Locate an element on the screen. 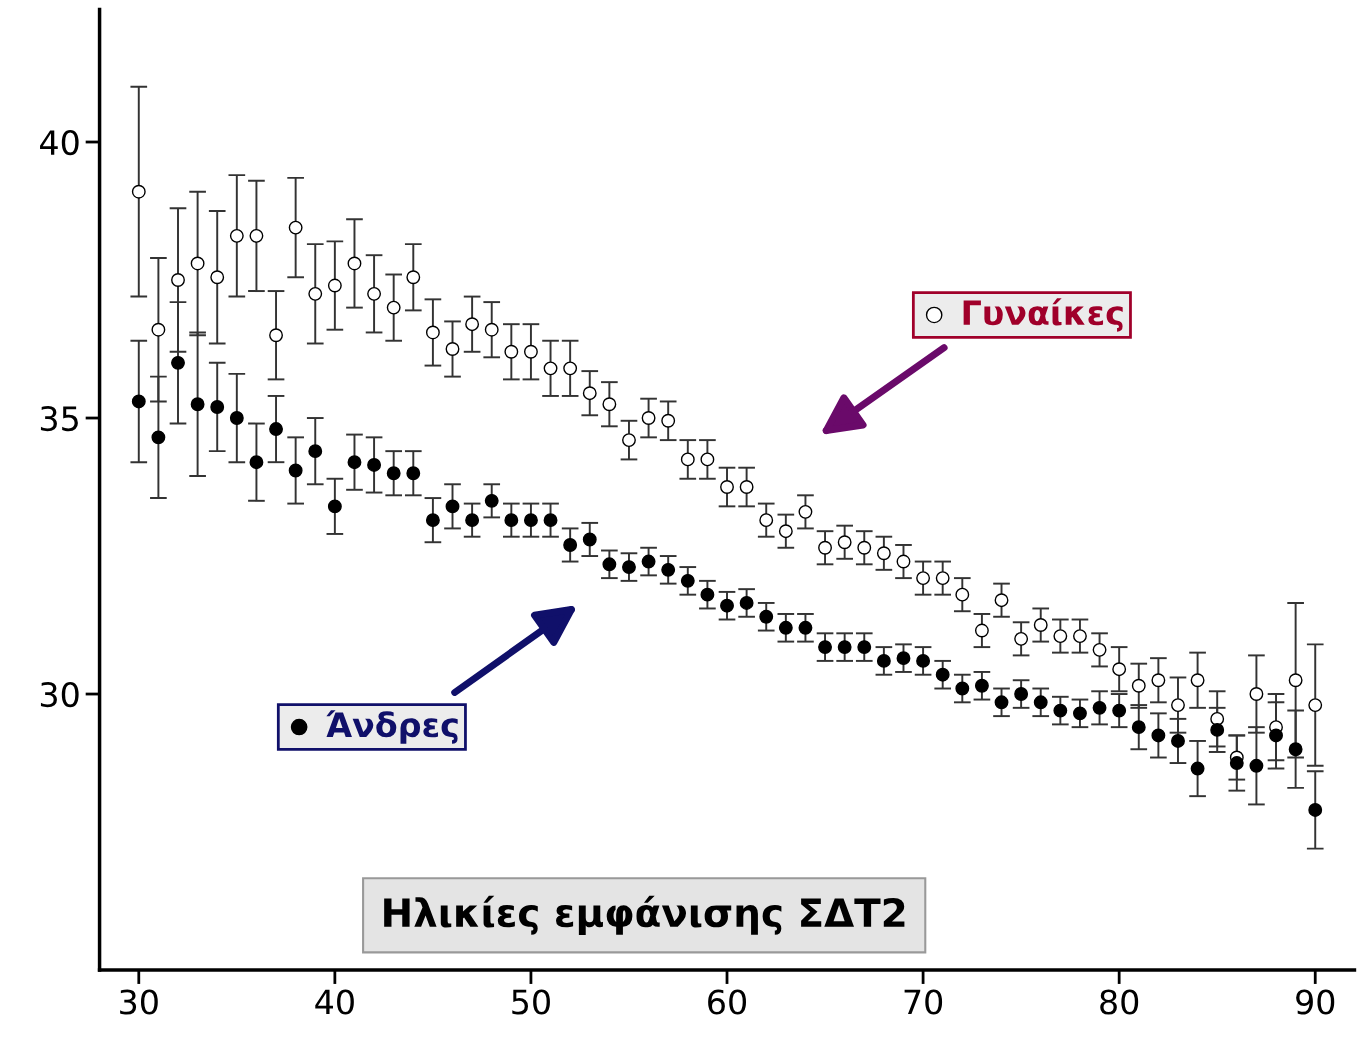  y-tick-label: 30 is located at coordinates (59, 694).